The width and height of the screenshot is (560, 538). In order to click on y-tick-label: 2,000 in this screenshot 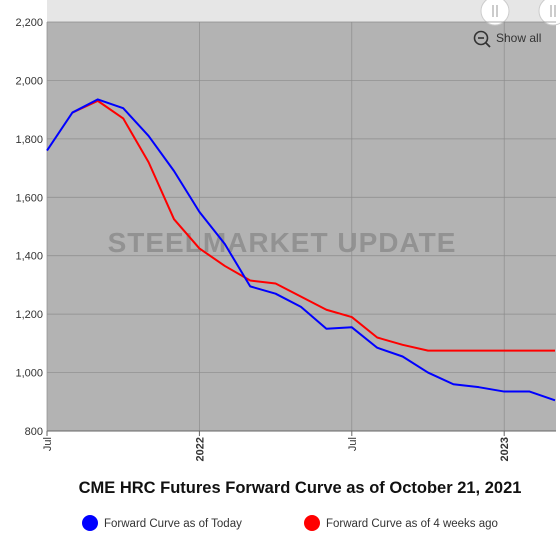, I will do `click(29, 81)`.